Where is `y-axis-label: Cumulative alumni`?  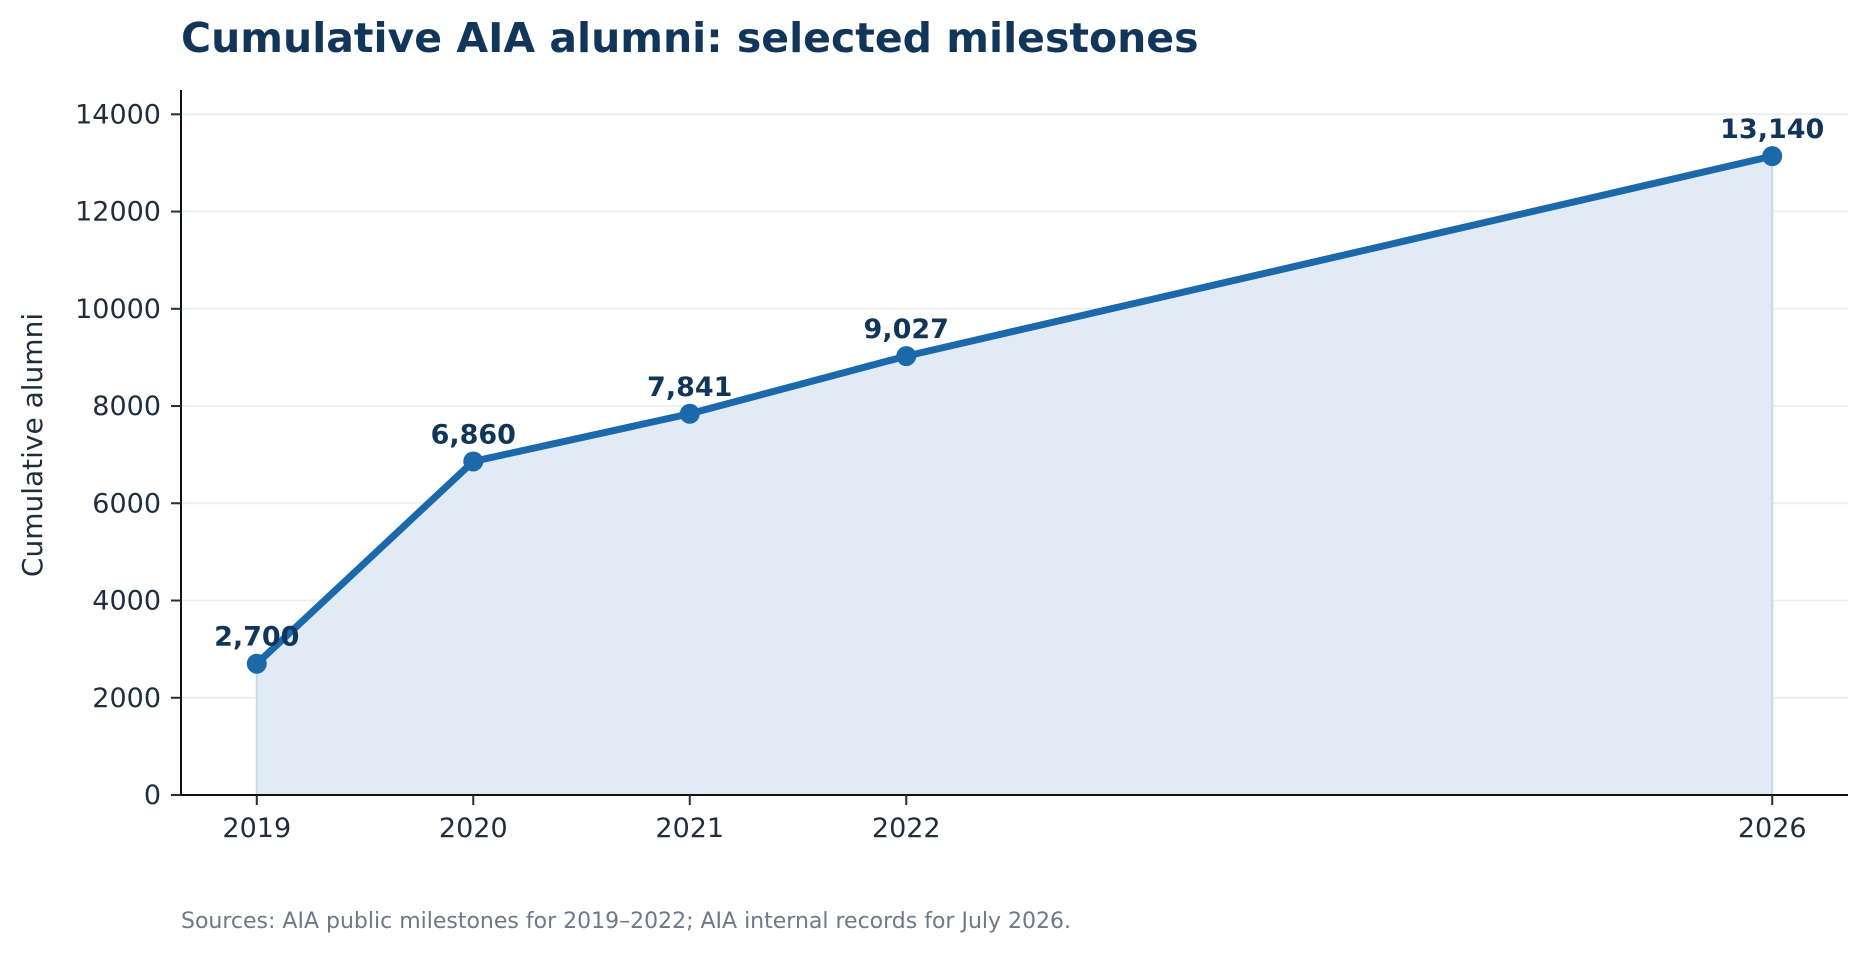
y-axis-label: Cumulative alumni is located at coordinates (32, 445).